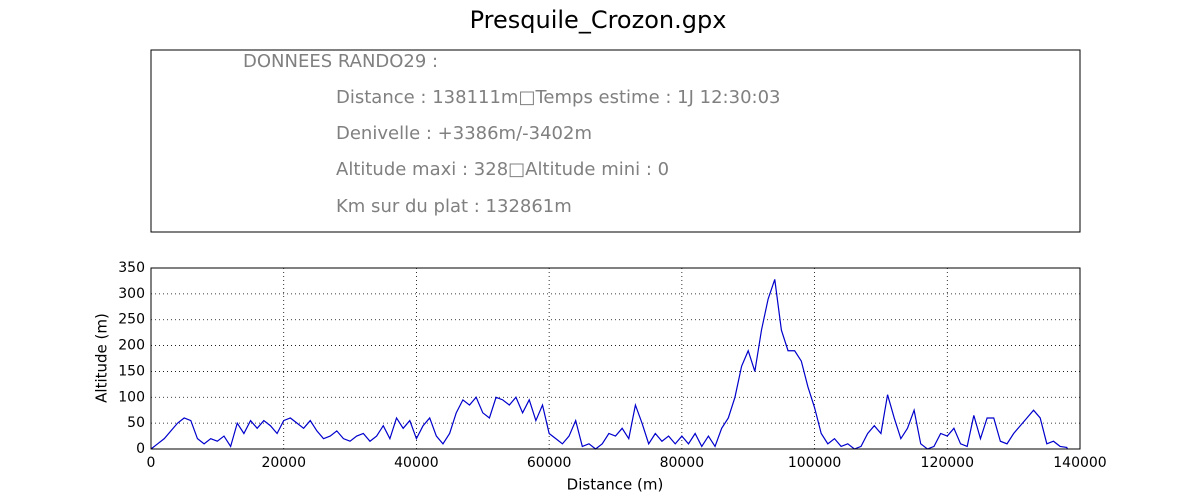 The image size is (1200, 504). What do you see at coordinates (598, 20) in the screenshot?
I see `chart-title: Presquile_Crozon.gpx` at bounding box center [598, 20].